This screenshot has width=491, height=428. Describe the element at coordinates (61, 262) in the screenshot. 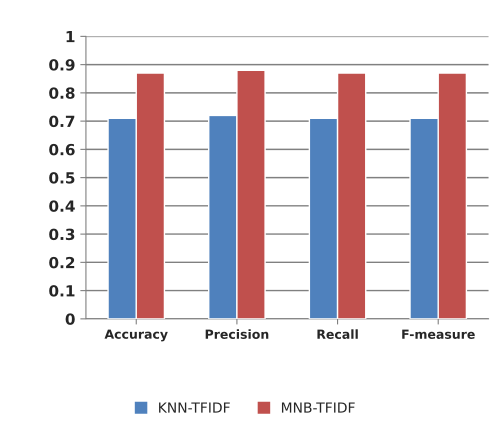

I see `y-tick-label: 0.2` at that location.